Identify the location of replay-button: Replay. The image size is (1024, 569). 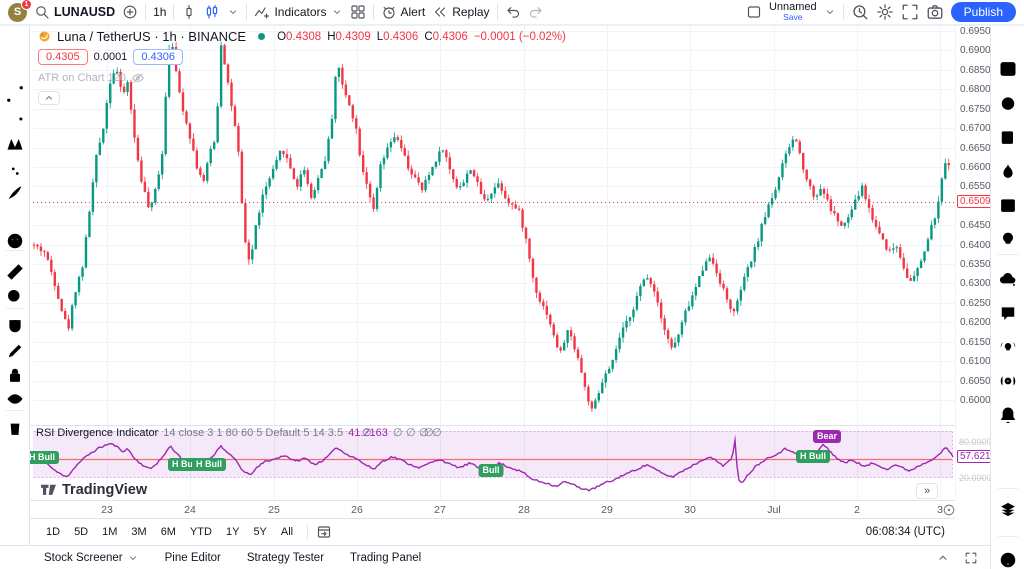
(461, 12).